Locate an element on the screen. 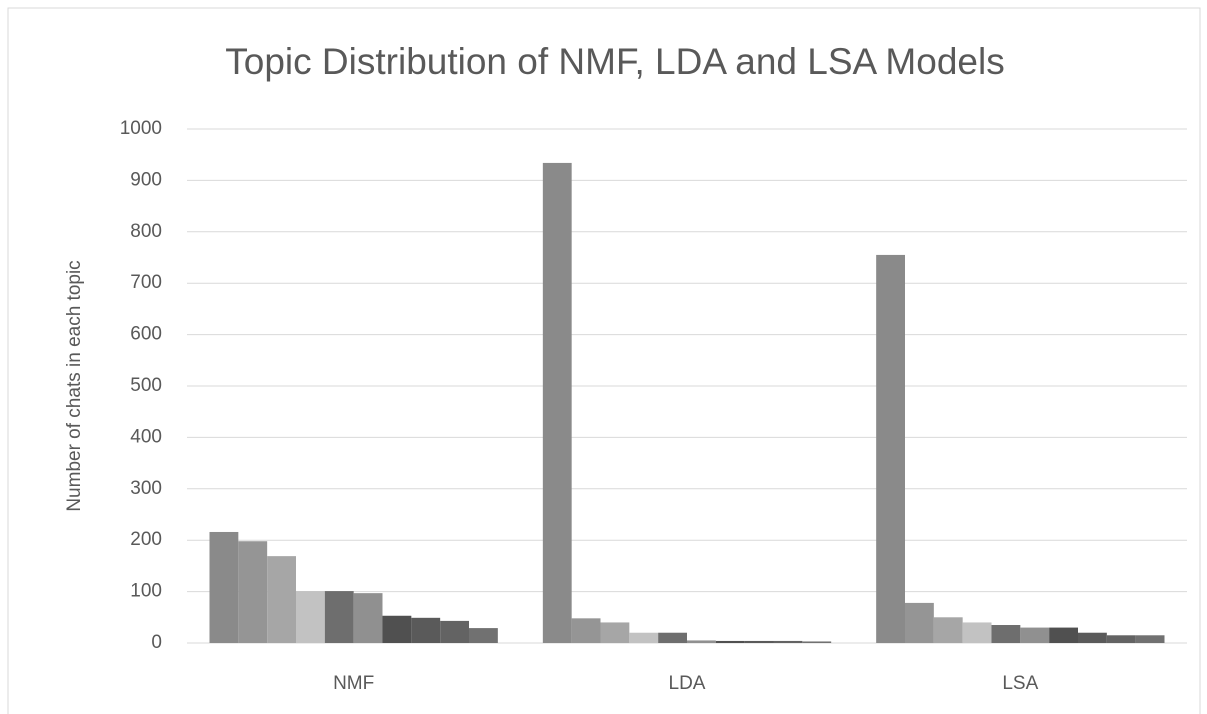  x-tick-label: LSA is located at coordinates (1020, 683).